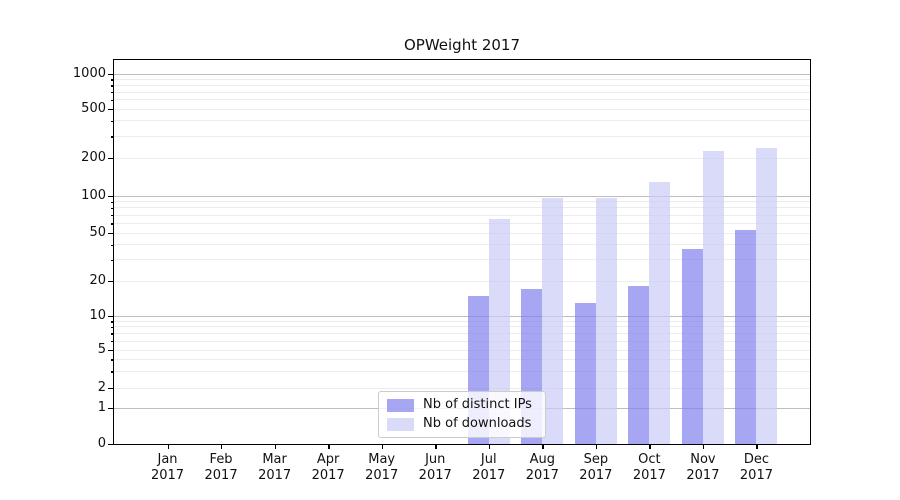 This screenshot has height=500, width=900. What do you see at coordinates (93, 195) in the screenshot?
I see `y-tick-label: 100` at bounding box center [93, 195].